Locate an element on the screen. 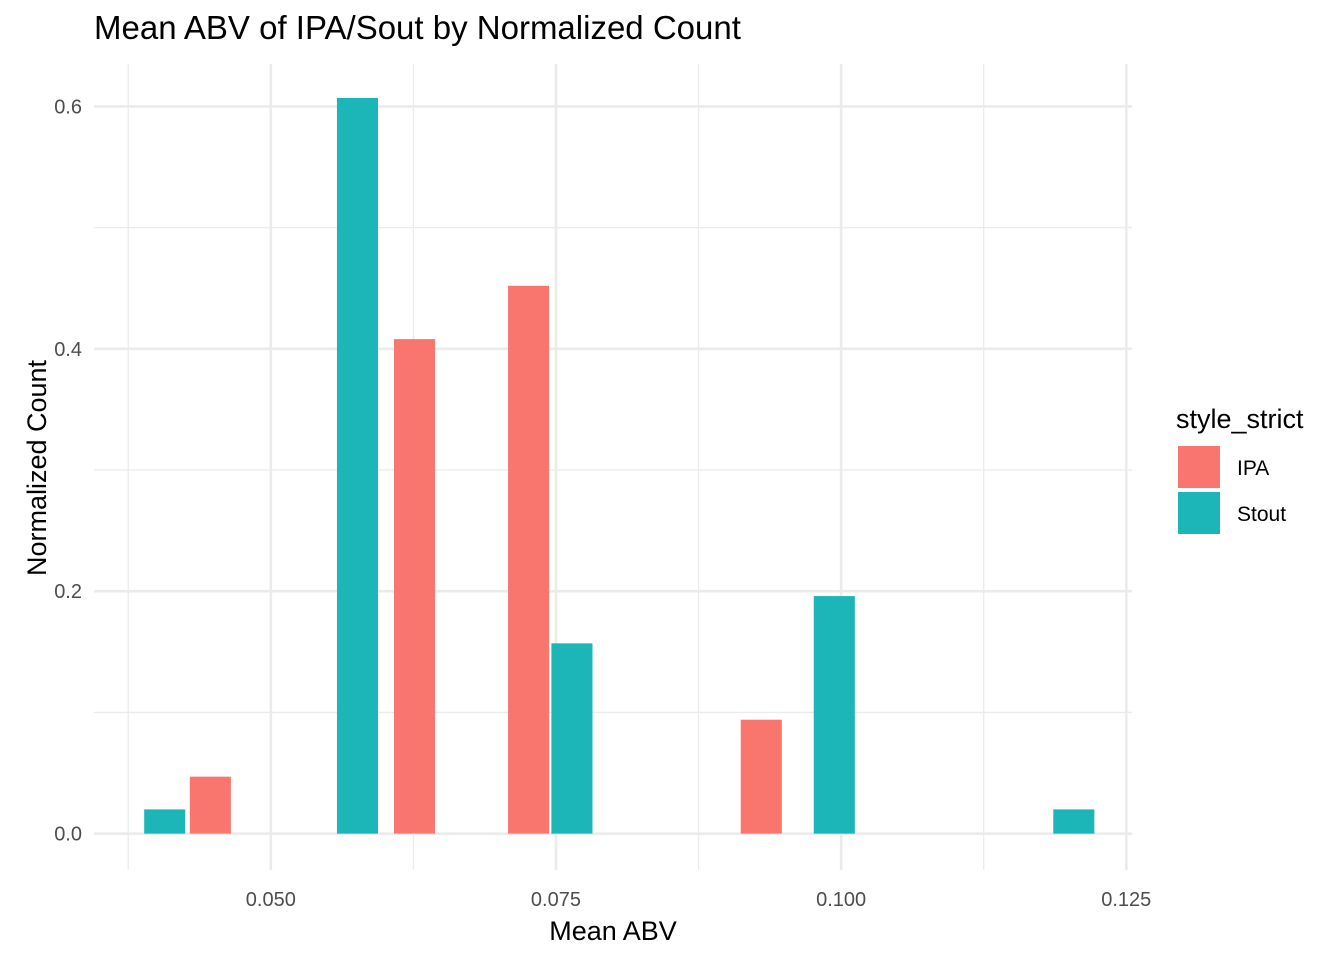  legend-swatch-ipa is located at coordinates (1199, 467).